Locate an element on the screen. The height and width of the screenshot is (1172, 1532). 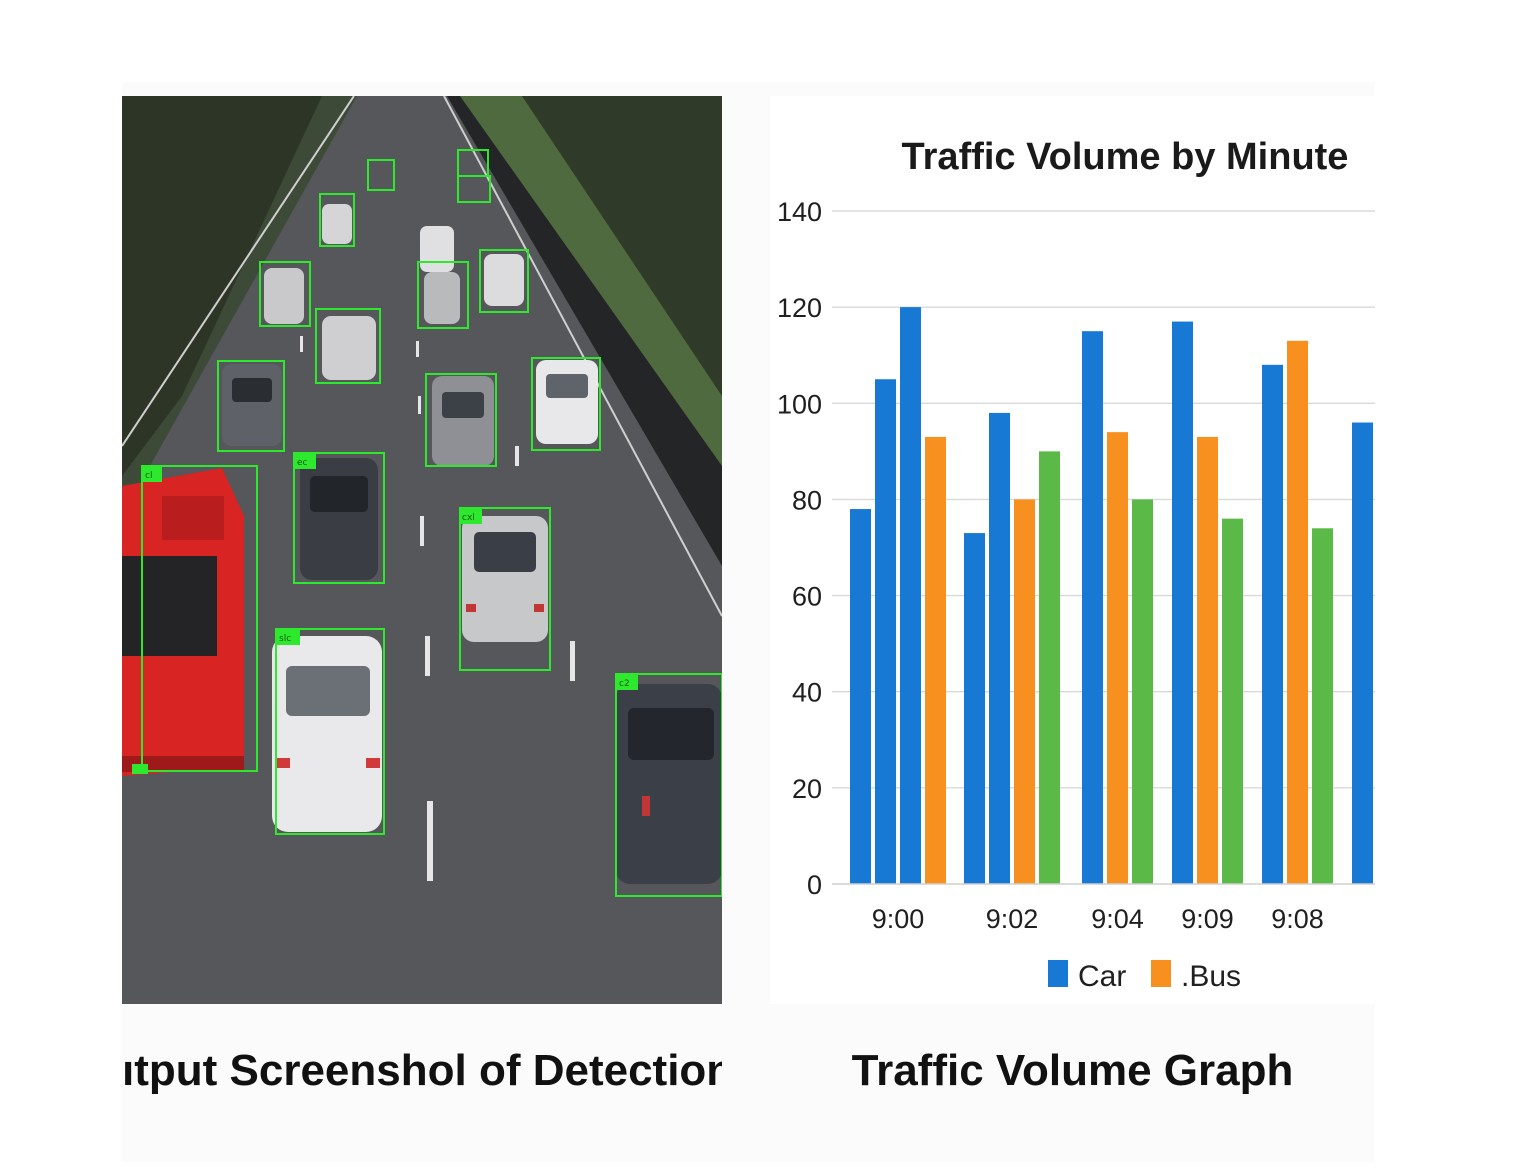
y-tick-label: 140 is located at coordinates (799, 212).